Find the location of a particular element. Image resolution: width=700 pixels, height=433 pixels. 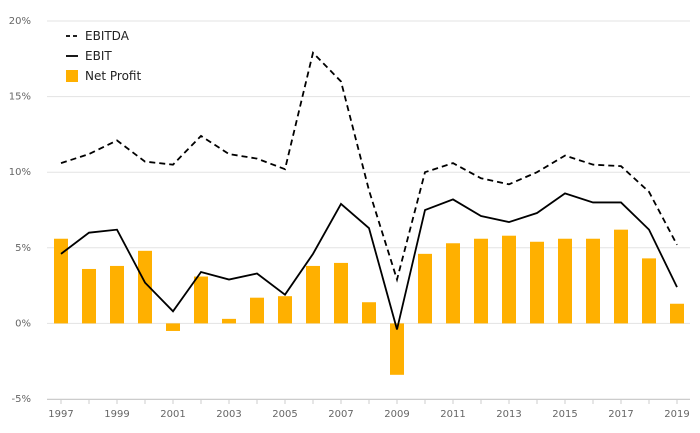

x-tick-label: 1997 is located at coordinates (60, 414).